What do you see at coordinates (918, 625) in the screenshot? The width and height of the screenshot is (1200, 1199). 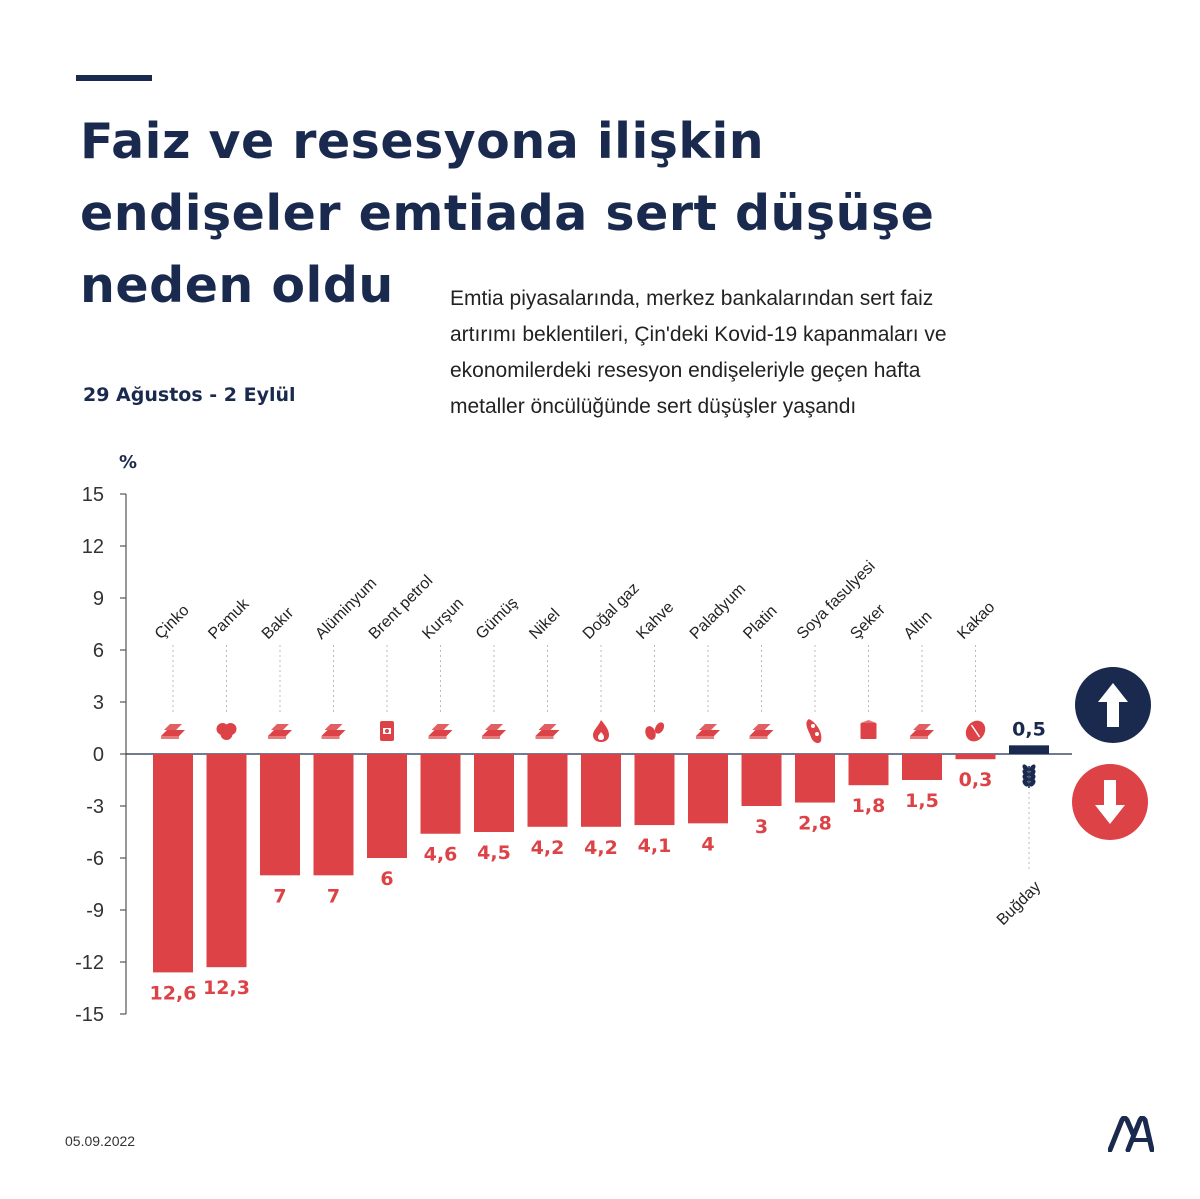 I see `category-label: Altın` at bounding box center [918, 625].